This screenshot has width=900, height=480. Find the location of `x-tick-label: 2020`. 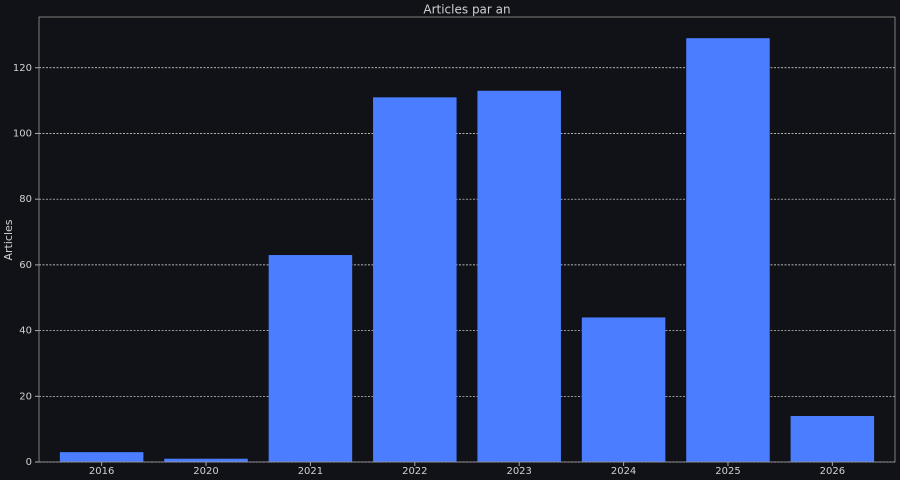

x-tick-label: 2020 is located at coordinates (205, 471).